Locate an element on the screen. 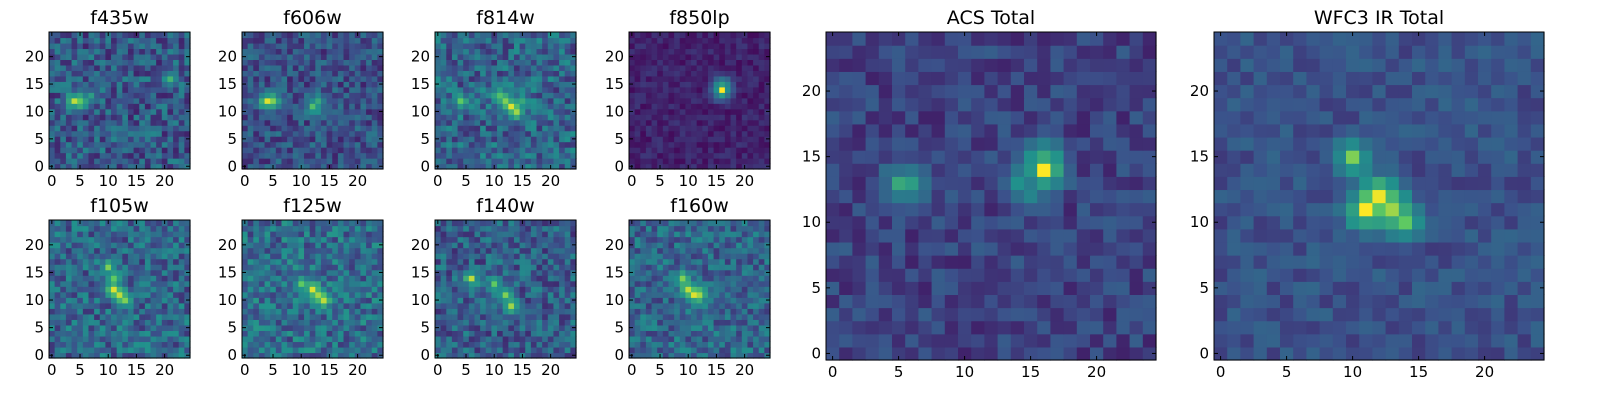  axes-frame is located at coordinates (312, 100).